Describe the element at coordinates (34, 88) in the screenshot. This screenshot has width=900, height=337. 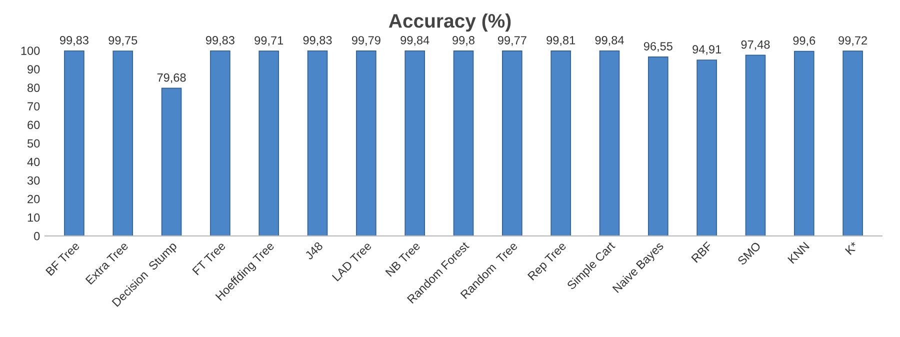
I see `y-tick-label: 80` at that location.